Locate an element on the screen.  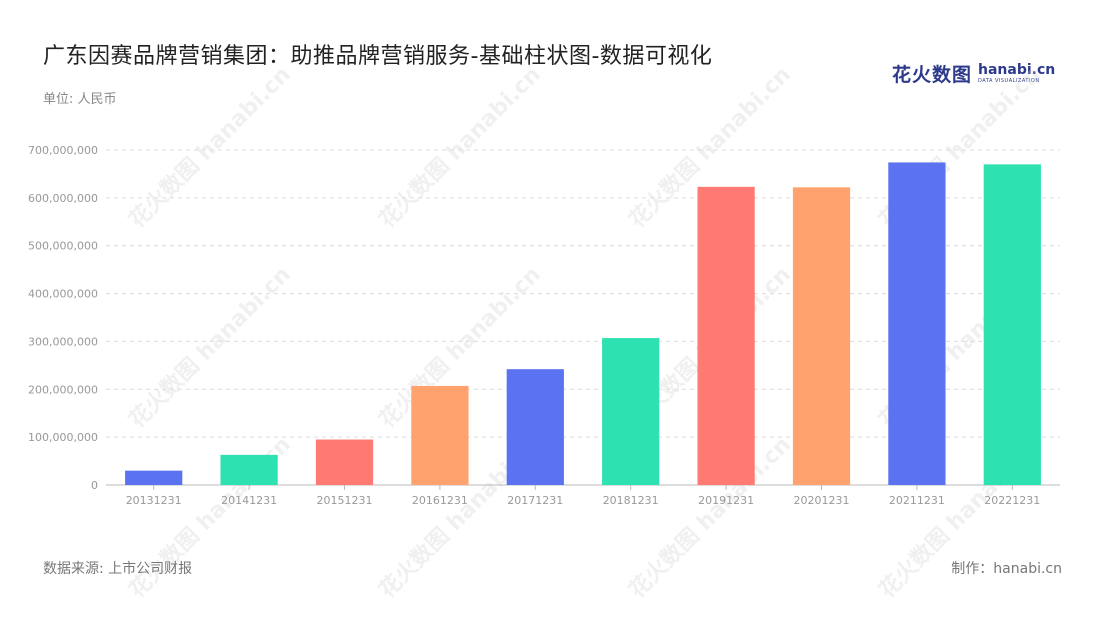
y-tick-label: 400,000,000 is located at coordinates (63, 294).